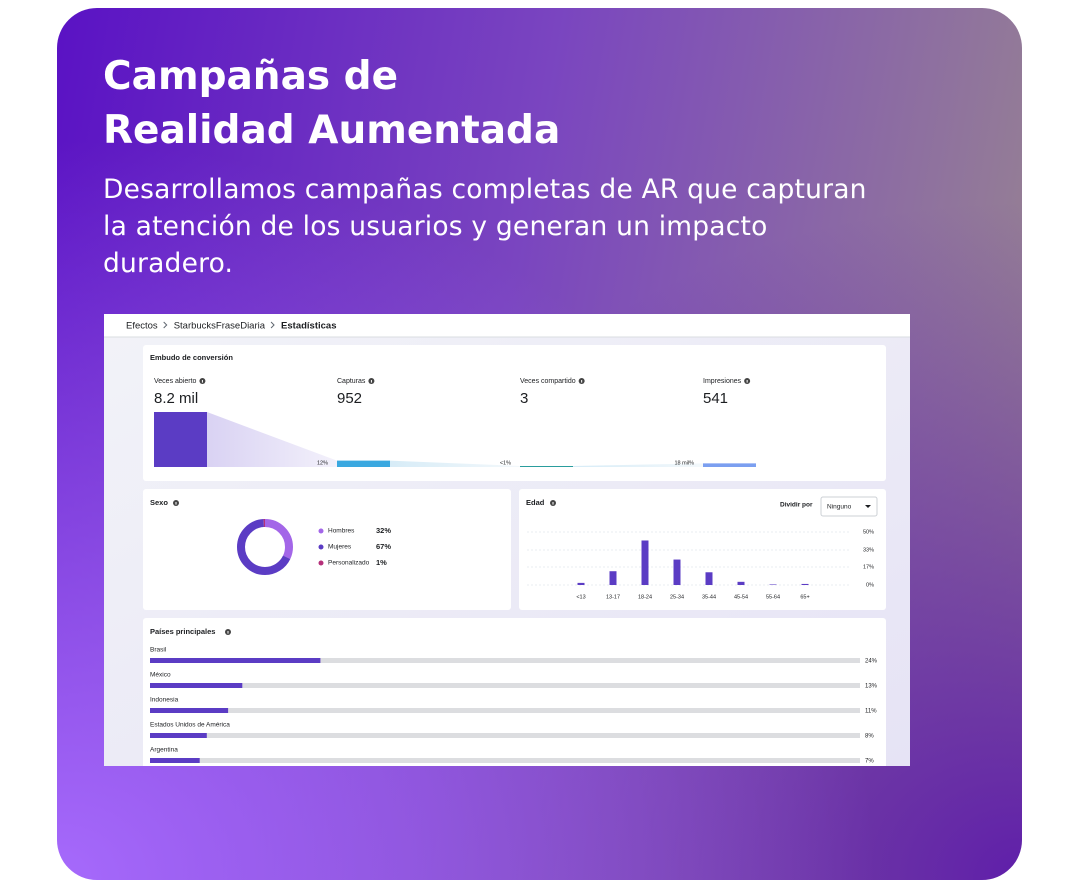  I want to click on legend-value: 32%, so click(383, 530).